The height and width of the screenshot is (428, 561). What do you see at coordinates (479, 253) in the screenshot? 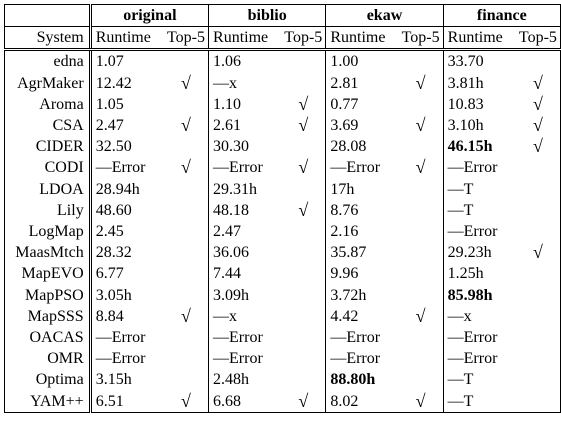
I see `runtime-cell: 29.23h` at bounding box center [479, 253].